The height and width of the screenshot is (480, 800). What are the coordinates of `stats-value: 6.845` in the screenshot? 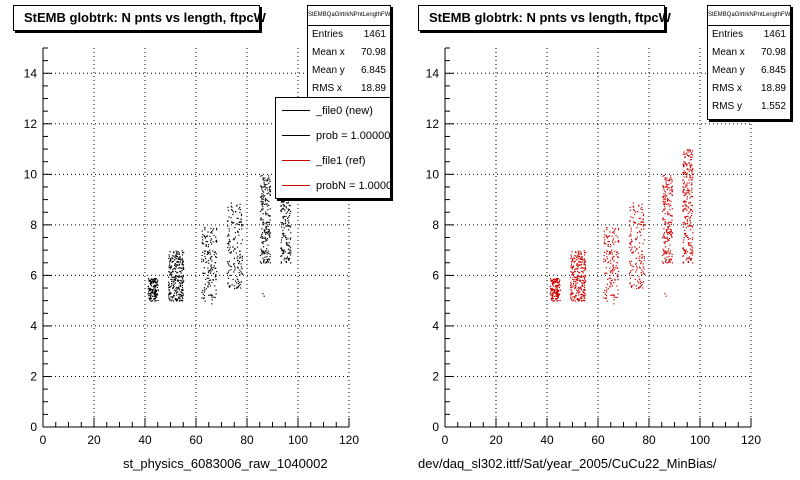 It's located at (373, 70).